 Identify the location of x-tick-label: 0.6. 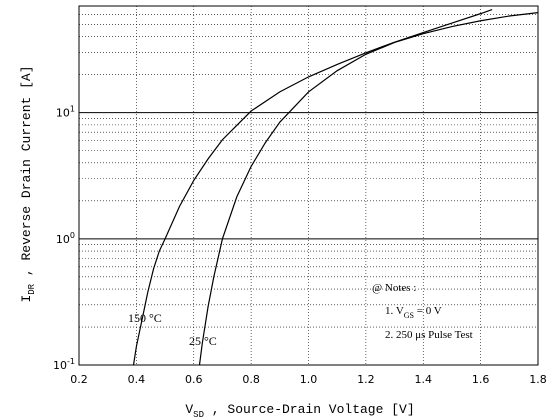
(194, 379).